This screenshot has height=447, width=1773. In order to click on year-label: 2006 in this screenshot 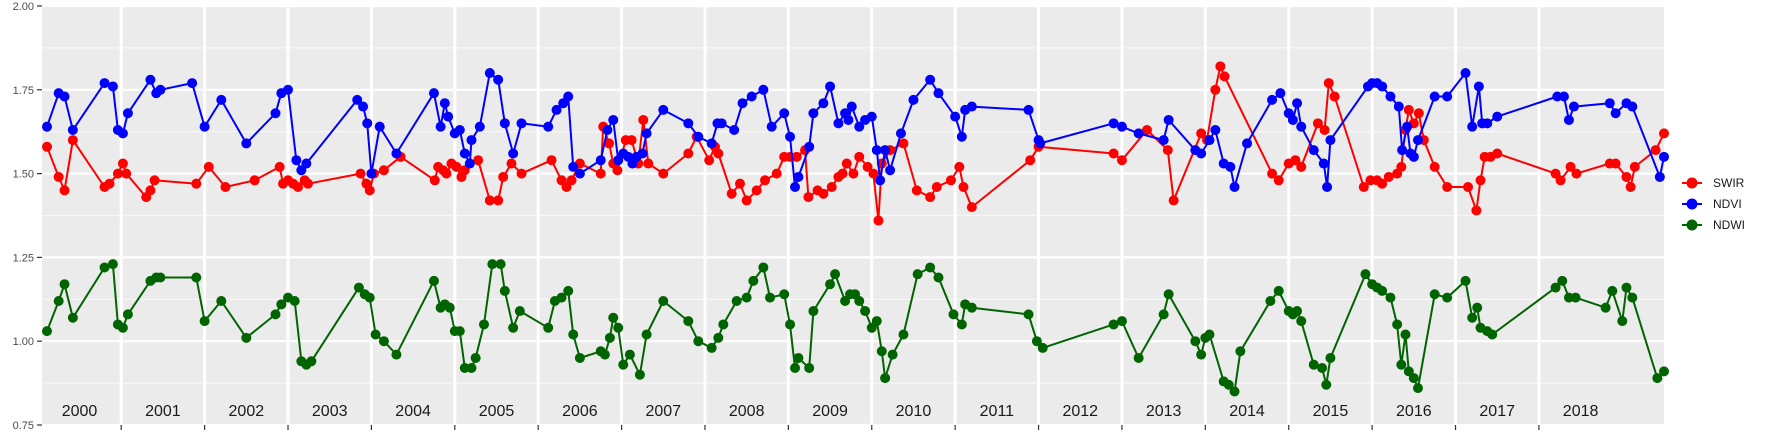, I will do `click(580, 411)`.